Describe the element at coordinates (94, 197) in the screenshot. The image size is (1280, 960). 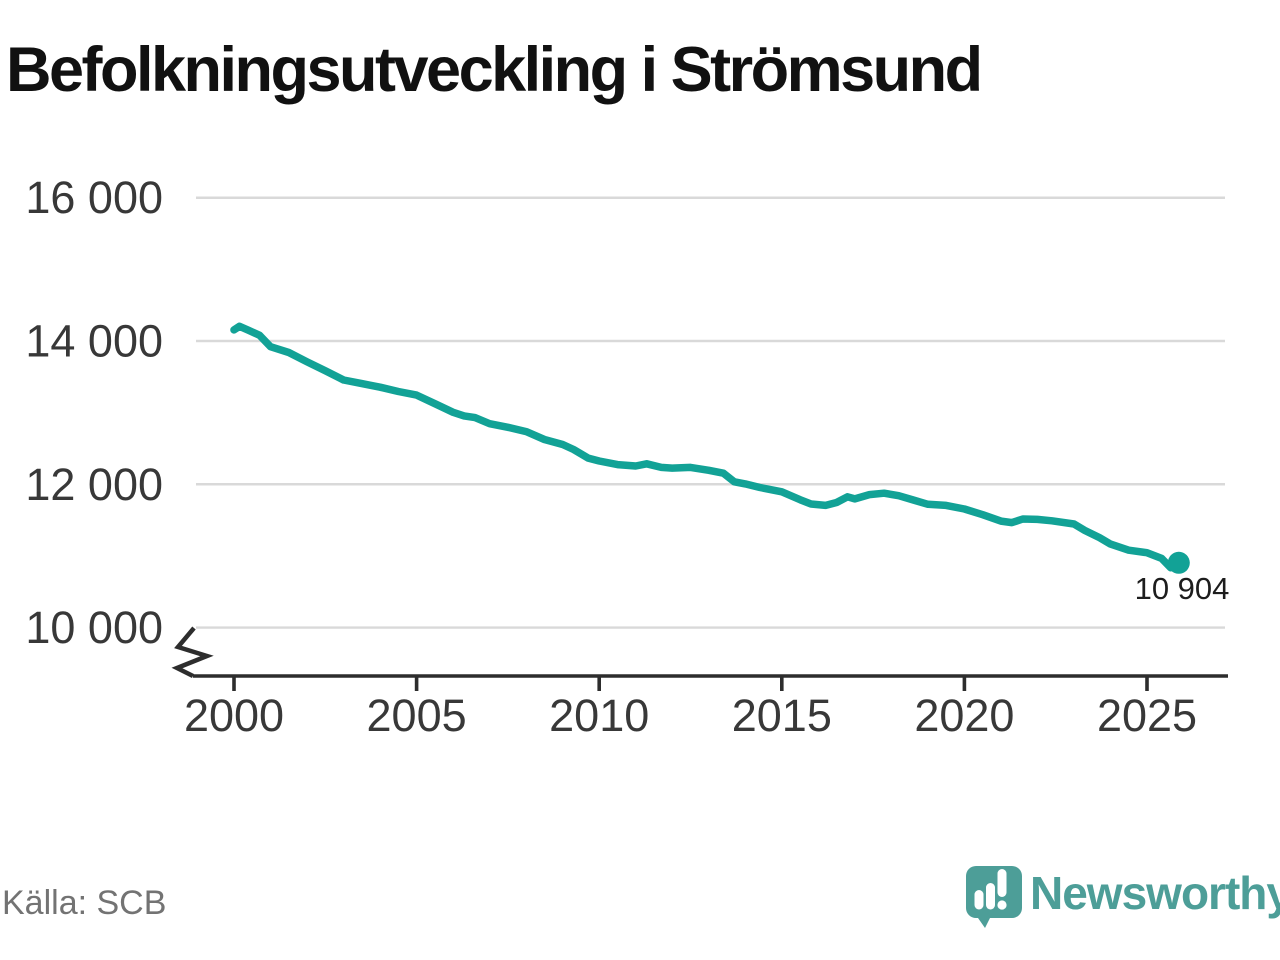
I see `y-tick-label: 16 000` at that location.